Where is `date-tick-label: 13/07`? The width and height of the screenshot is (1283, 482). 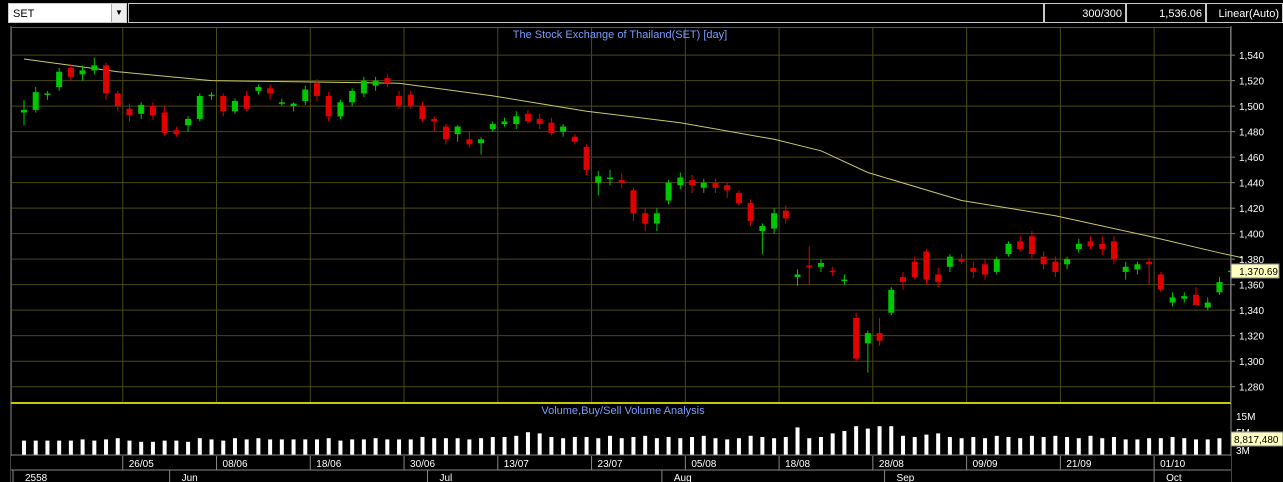 date-tick-label: 13/07 is located at coordinates (516, 464).